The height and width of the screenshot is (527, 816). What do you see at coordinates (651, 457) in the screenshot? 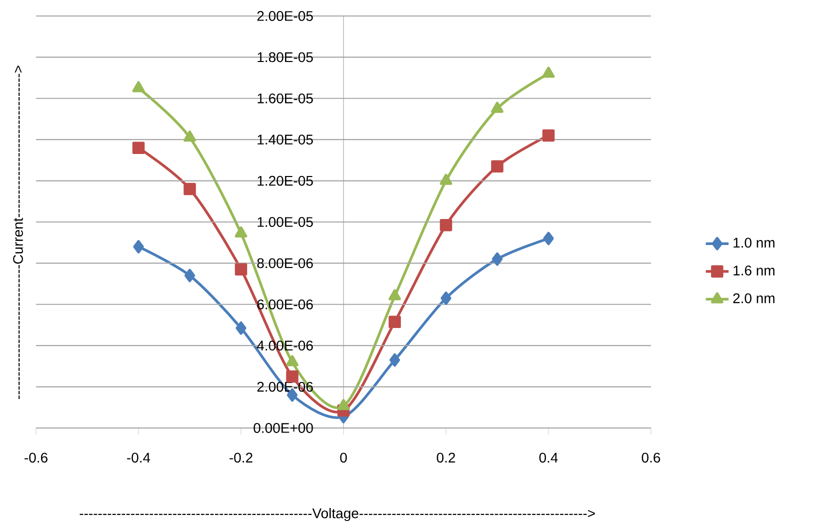
I see `x-tick-label: 0.6` at bounding box center [651, 457].